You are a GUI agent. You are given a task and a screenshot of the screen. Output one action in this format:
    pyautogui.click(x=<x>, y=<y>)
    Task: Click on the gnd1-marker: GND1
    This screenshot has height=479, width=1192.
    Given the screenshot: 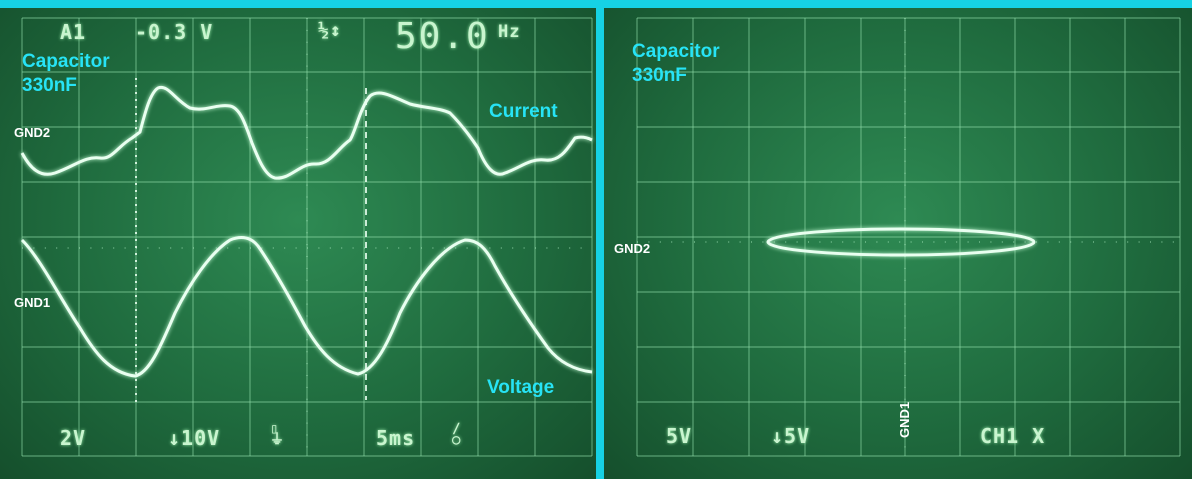 What is the action you would take?
    pyautogui.click(x=32, y=302)
    